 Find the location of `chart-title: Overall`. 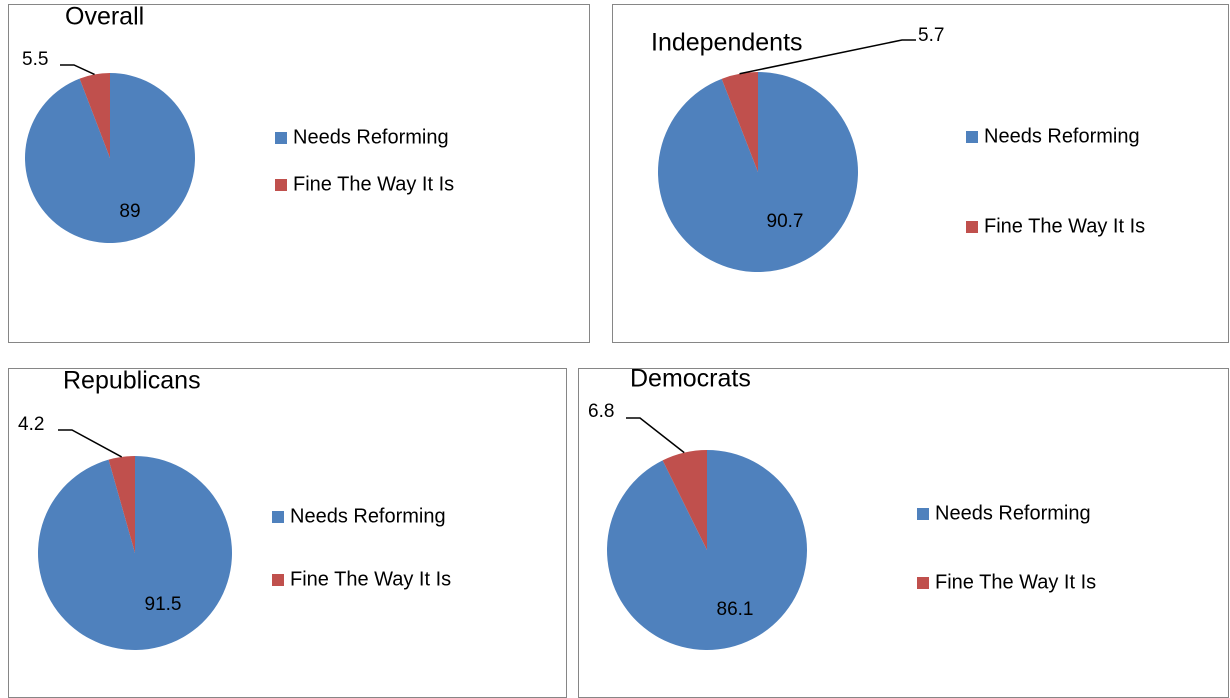

chart-title: Overall is located at coordinates (104, 17).